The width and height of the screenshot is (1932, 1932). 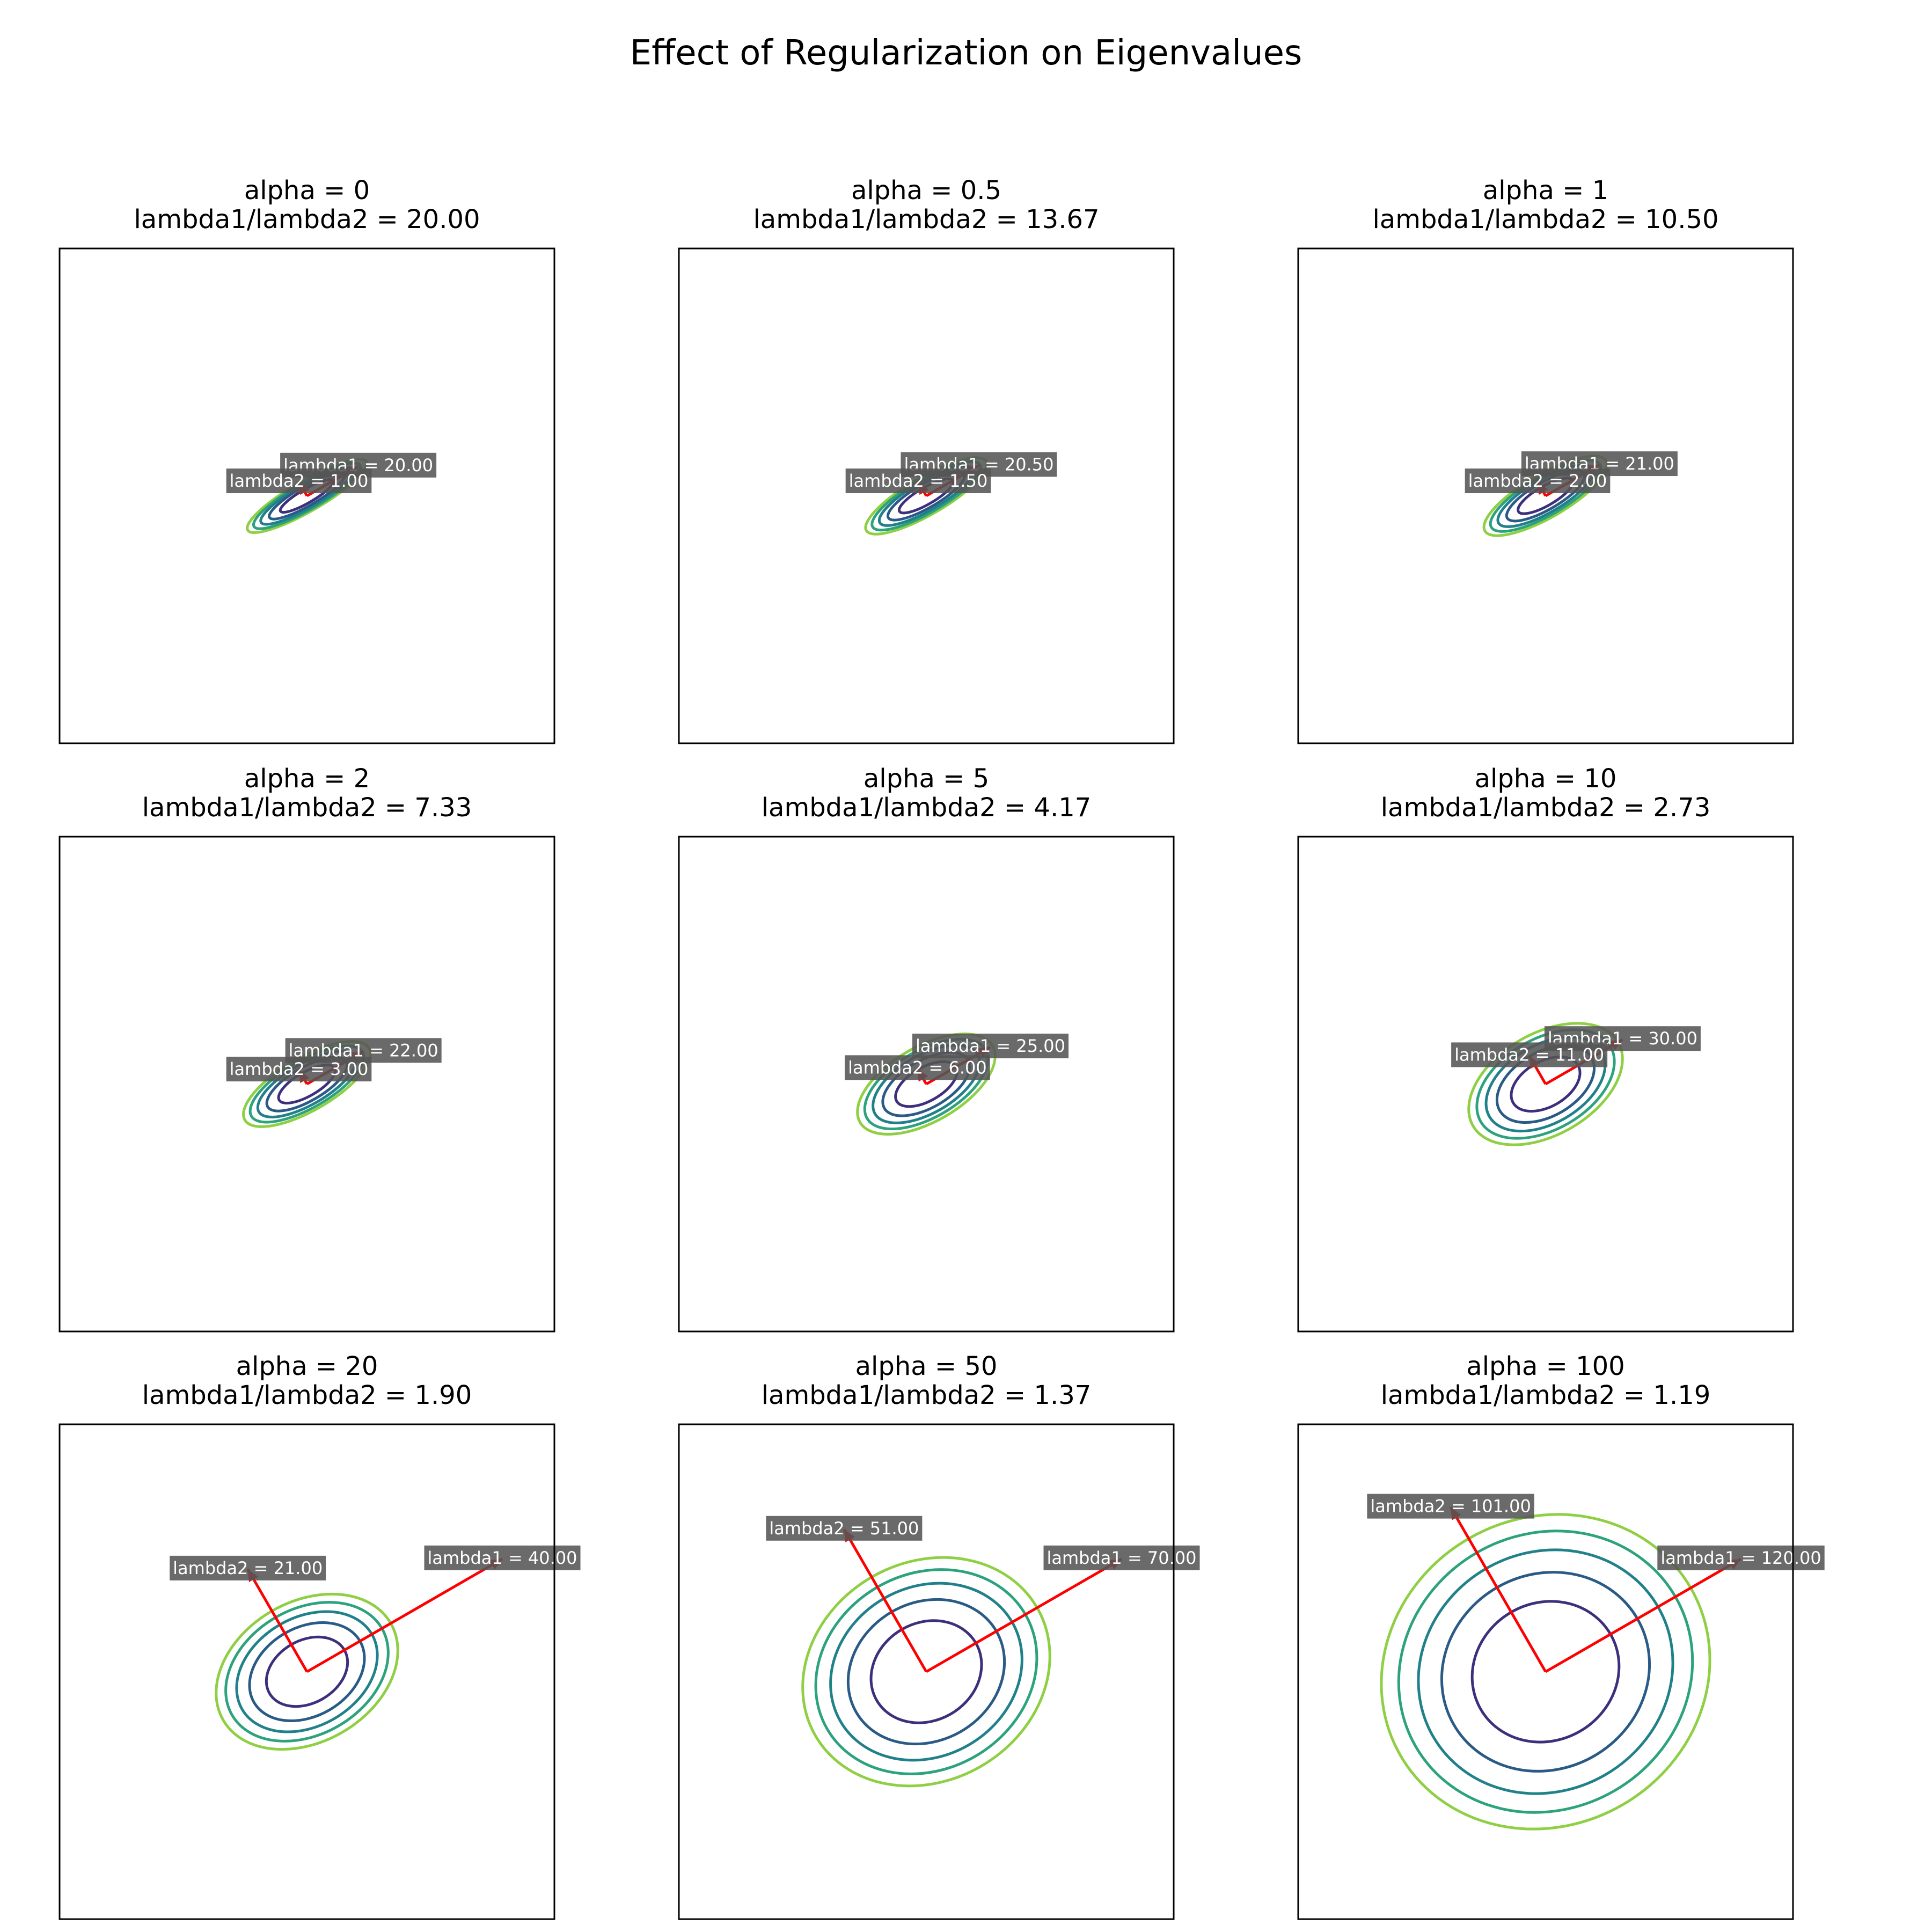 I want to click on subplot-title-alpha: alpha = 5, so click(x=926, y=779).